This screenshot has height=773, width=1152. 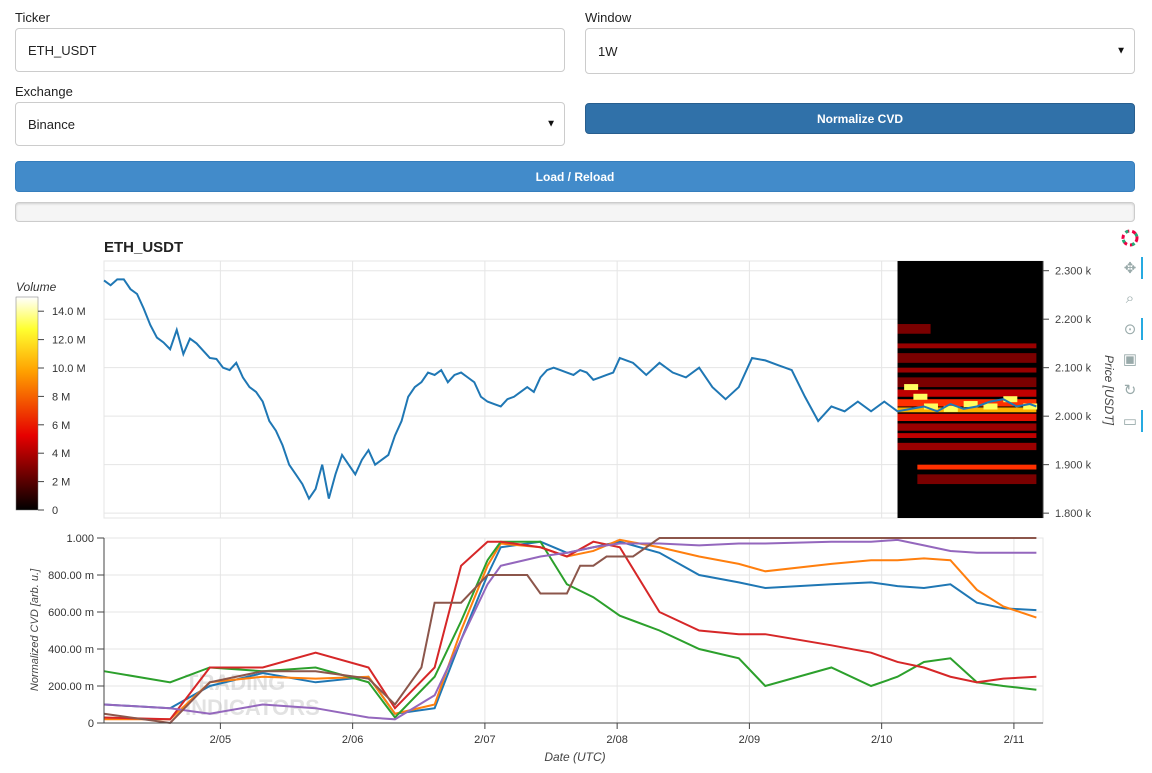 What do you see at coordinates (62, 411) in the screenshot?
I see `colorbar-ticks: 0 2 M 4 M 6 M 8 M 10.0 M 12.0 M 14.0 M` at bounding box center [62, 411].